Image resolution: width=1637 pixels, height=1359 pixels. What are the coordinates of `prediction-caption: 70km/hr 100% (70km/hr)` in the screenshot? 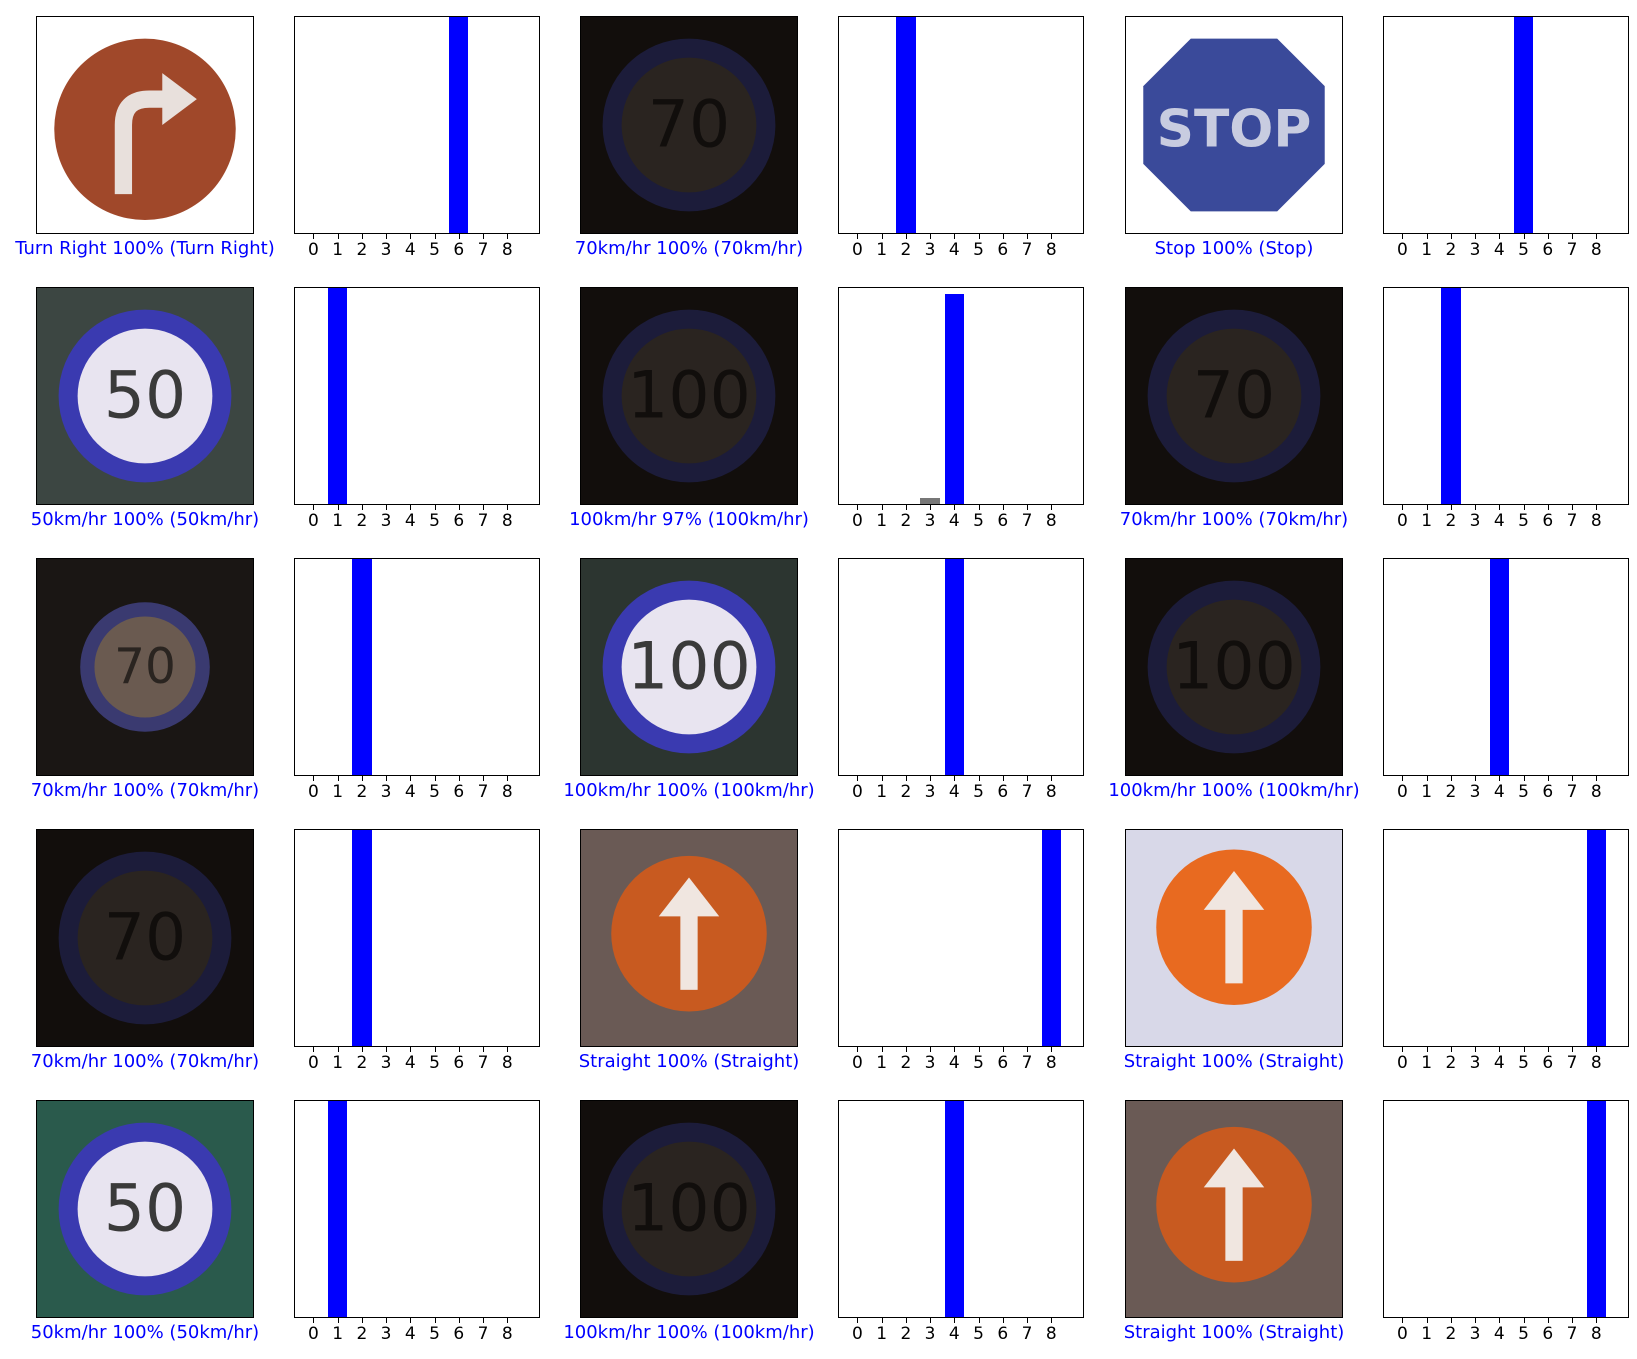 It's located at (145, 790).